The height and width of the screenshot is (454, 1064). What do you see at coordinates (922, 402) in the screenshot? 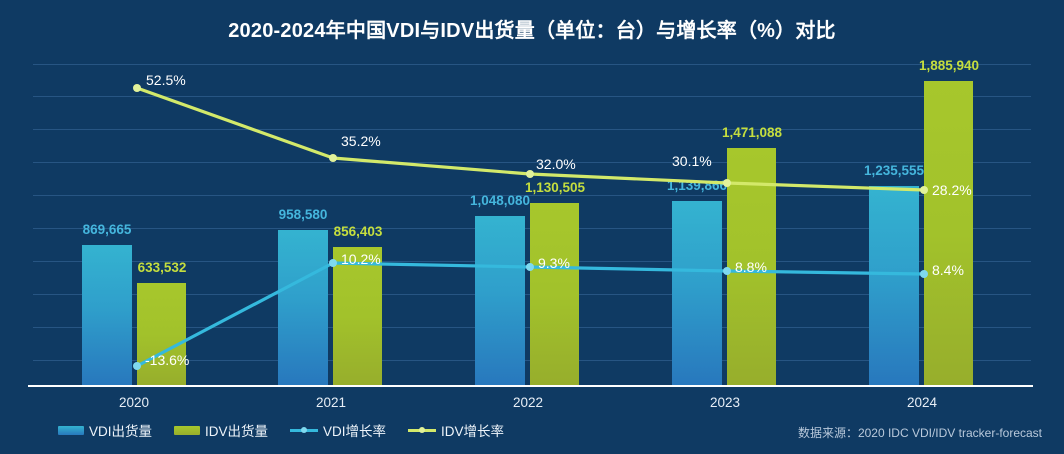
I see `x-tick-2024: 2024` at bounding box center [922, 402].